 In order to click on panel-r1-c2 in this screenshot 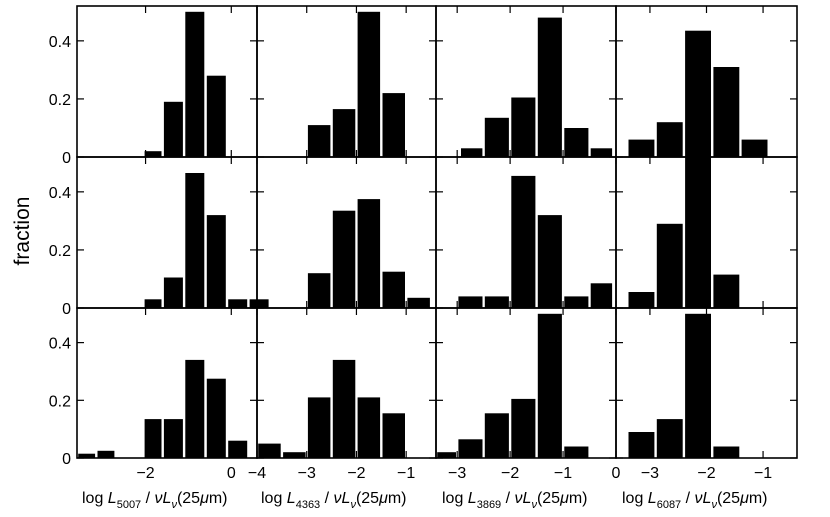, I will do `click(356, 84)`.